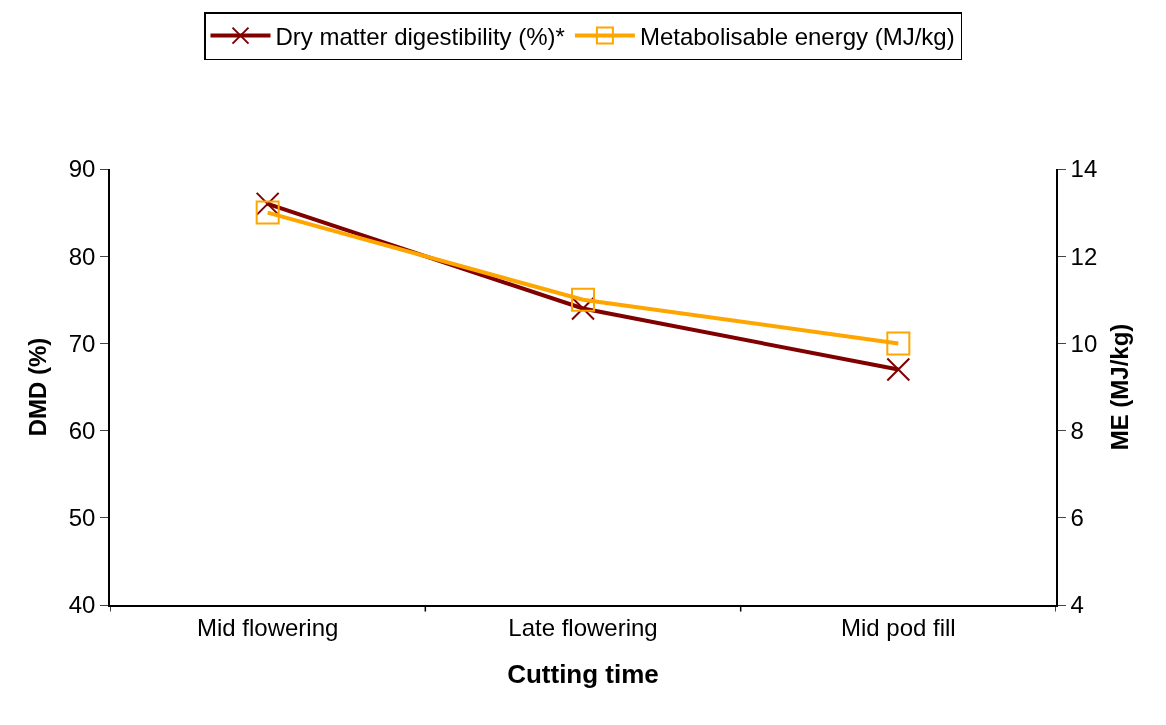 This screenshot has height=725, width=1166. Describe the element at coordinates (1077, 430) in the screenshot. I see `y2-tick-label: 8` at that location.